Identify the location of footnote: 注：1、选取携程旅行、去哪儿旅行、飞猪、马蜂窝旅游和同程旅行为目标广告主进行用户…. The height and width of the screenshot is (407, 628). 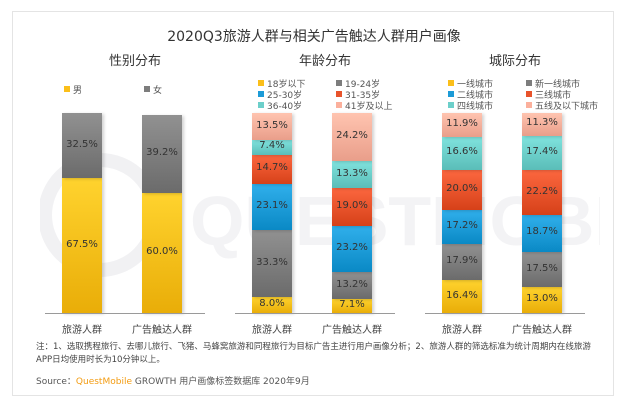
(313, 353).